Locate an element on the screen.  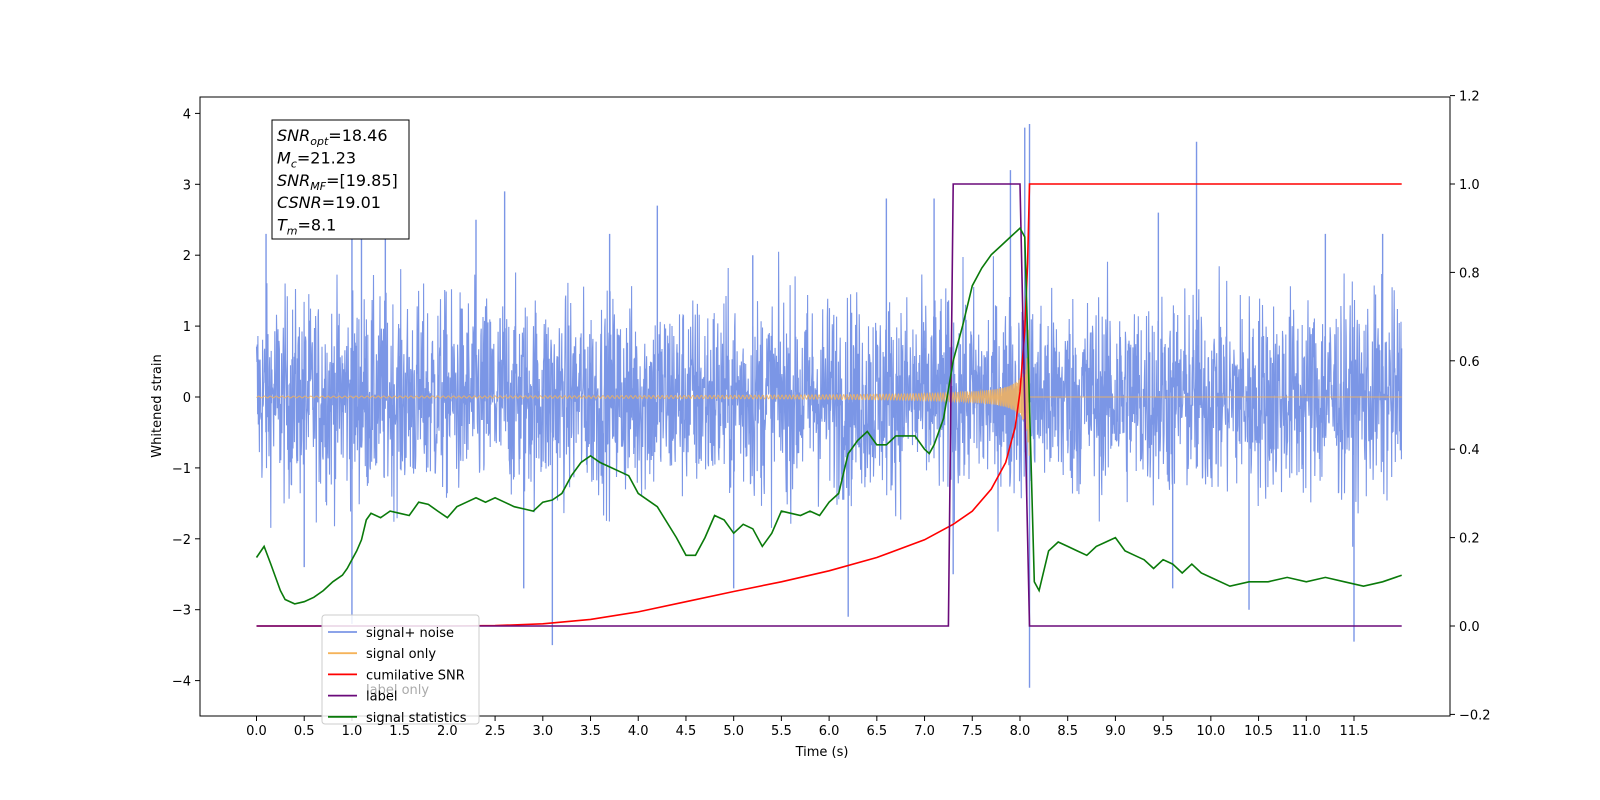
x-tick-label: 4.5 is located at coordinates (686, 731).